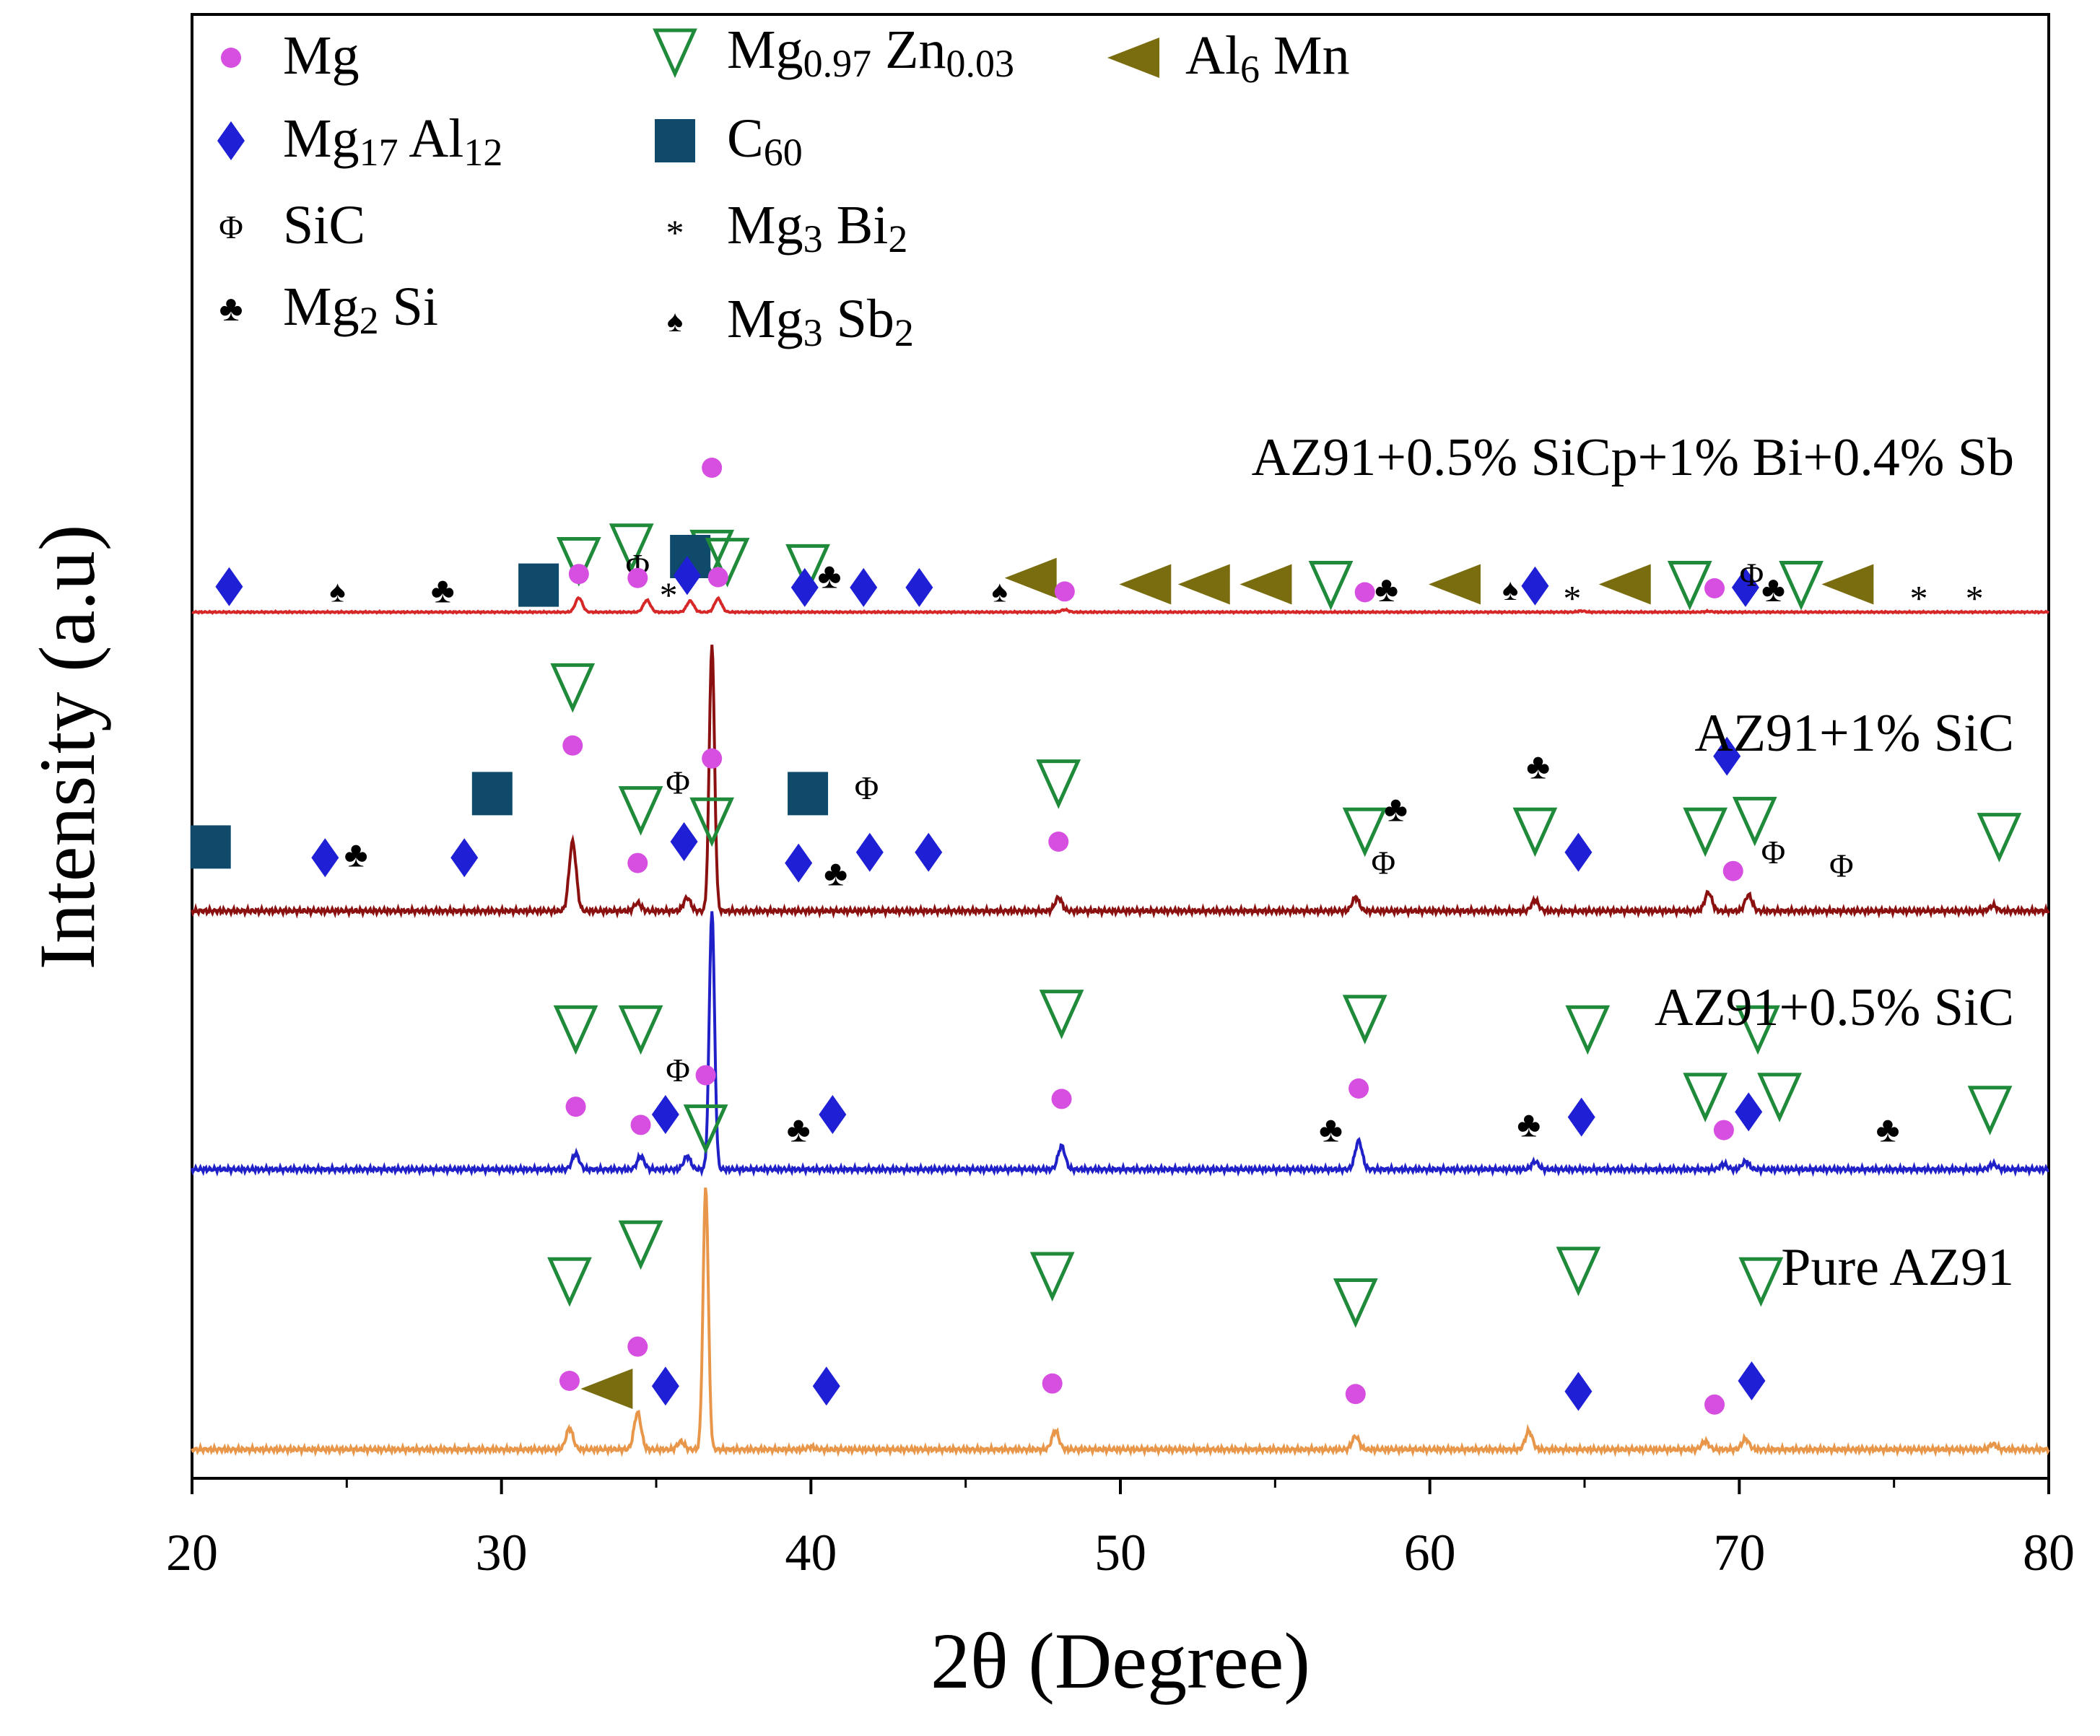 Image resolution: width=2100 pixels, height=1736 pixels. What do you see at coordinates (675, 53) in the screenshot?
I see `legend-symbol-mgzn` at bounding box center [675, 53].